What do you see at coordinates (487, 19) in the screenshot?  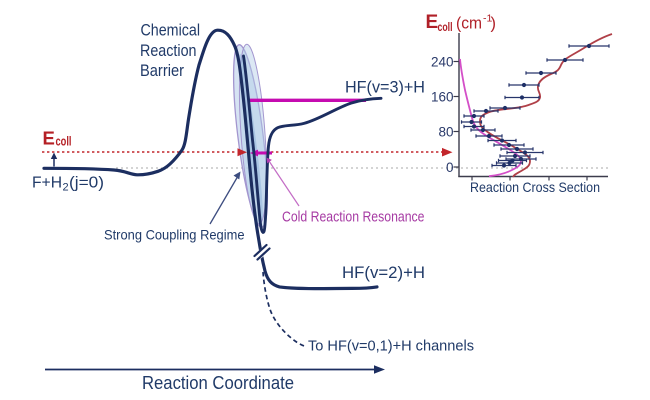 I see `svg-text: -1` at bounding box center [487, 19].